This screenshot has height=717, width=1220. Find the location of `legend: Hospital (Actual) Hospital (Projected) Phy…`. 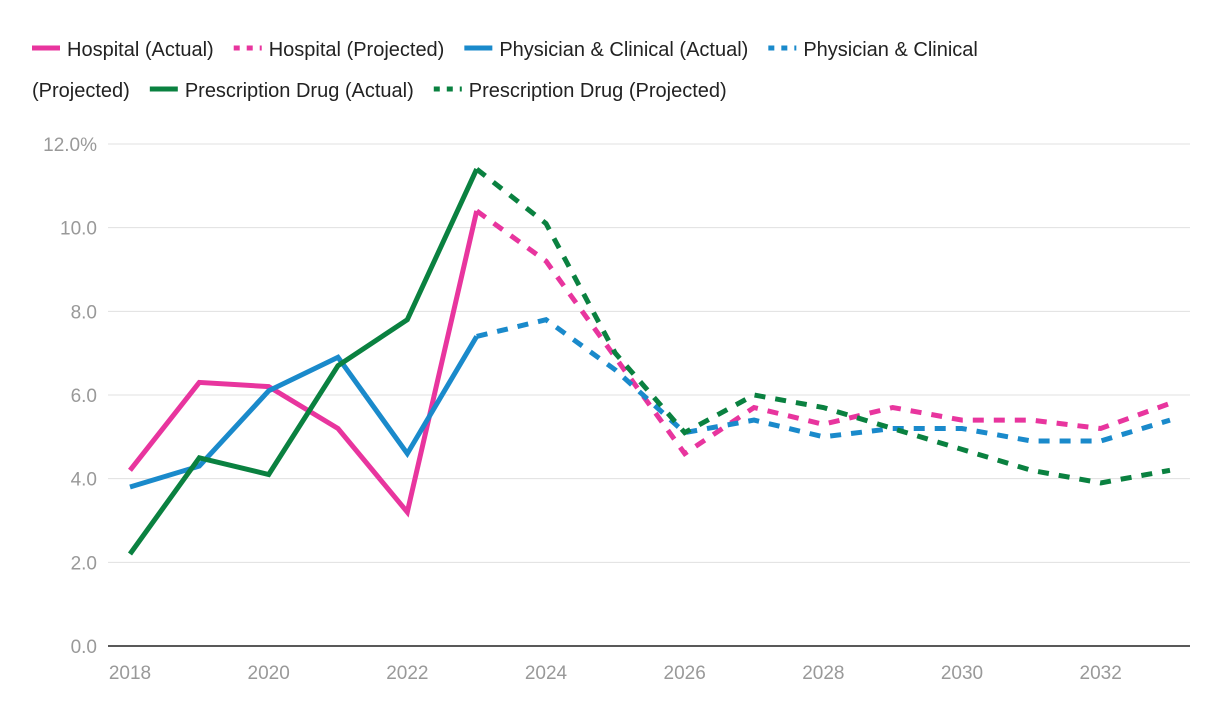

legend: Hospital (Actual) Hospital (Projected) Phy… is located at coordinates (505, 70).